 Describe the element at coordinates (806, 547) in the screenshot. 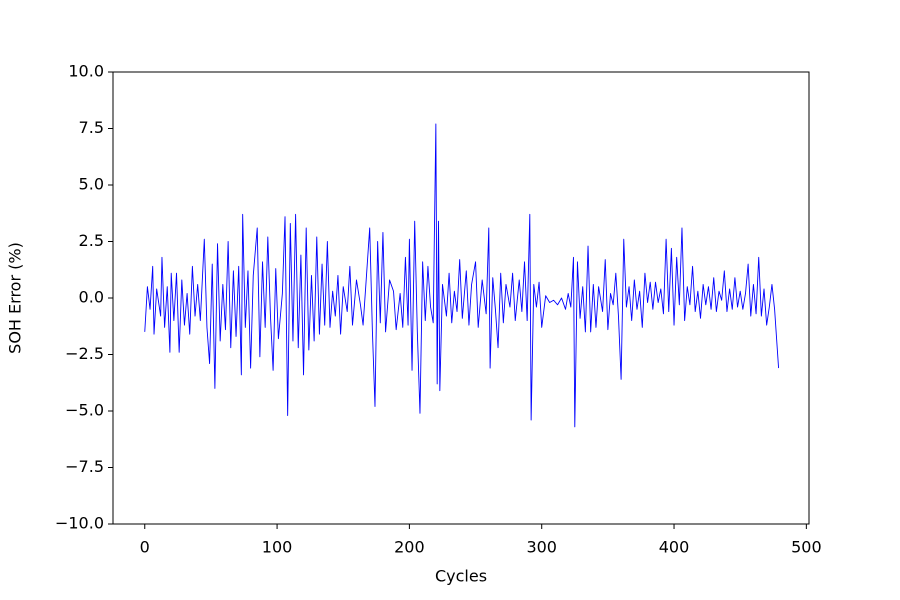

I see `x-tick-label: 500` at that location.